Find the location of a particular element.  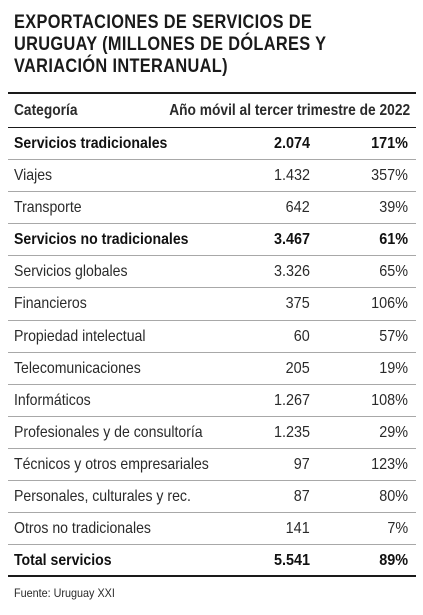

row-value: 5.541 is located at coordinates (291, 561).